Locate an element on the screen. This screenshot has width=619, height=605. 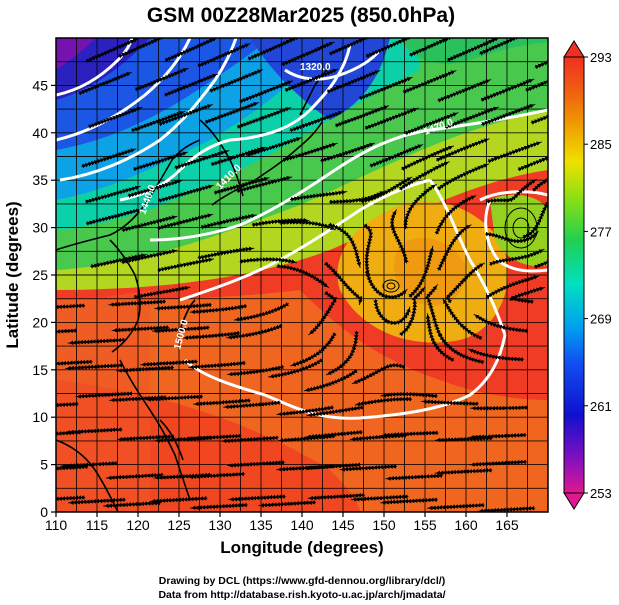
y-tick-label: 20 is located at coordinates (40, 322).